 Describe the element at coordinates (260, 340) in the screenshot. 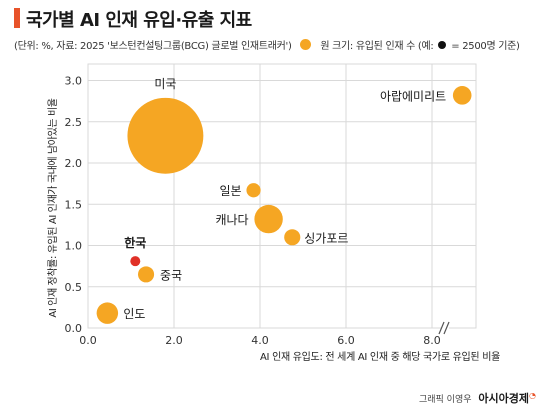

I see `x-tick-label: 4.0` at that location.